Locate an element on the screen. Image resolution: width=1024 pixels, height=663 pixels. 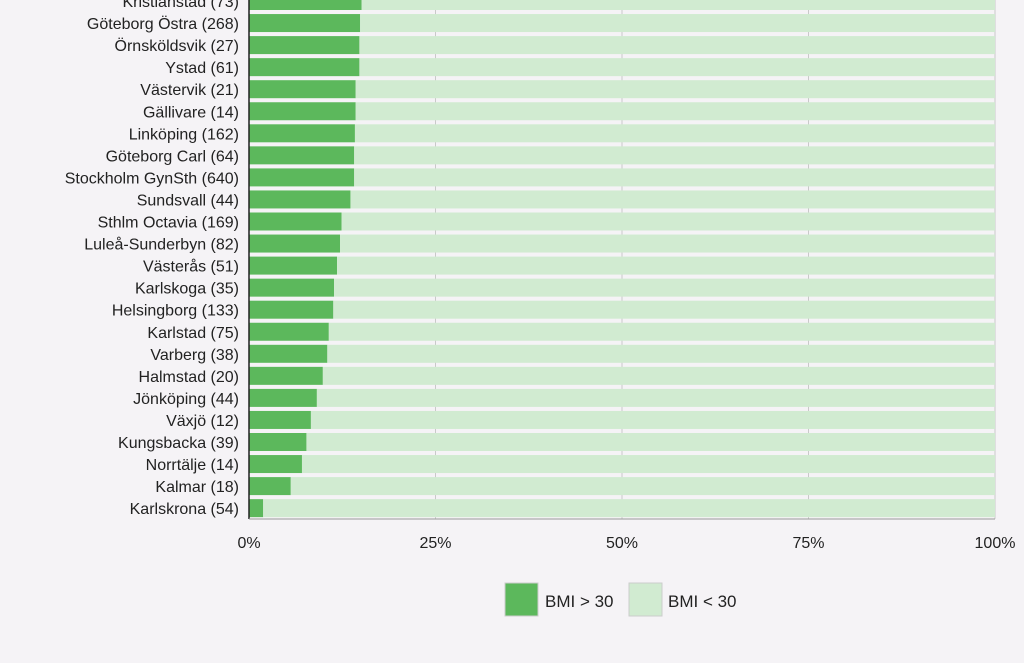
category-label: Jönköping (44) is located at coordinates (186, 399).